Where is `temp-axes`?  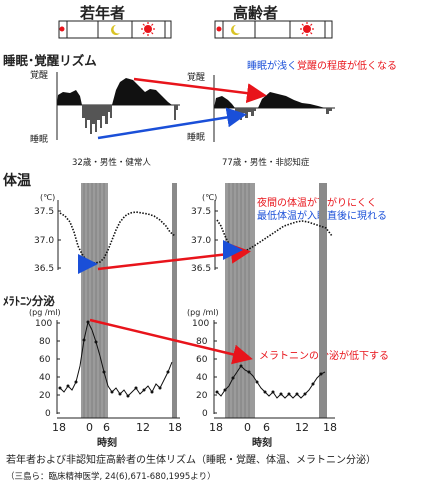
temp-axes is located at coordinates (137, 235).